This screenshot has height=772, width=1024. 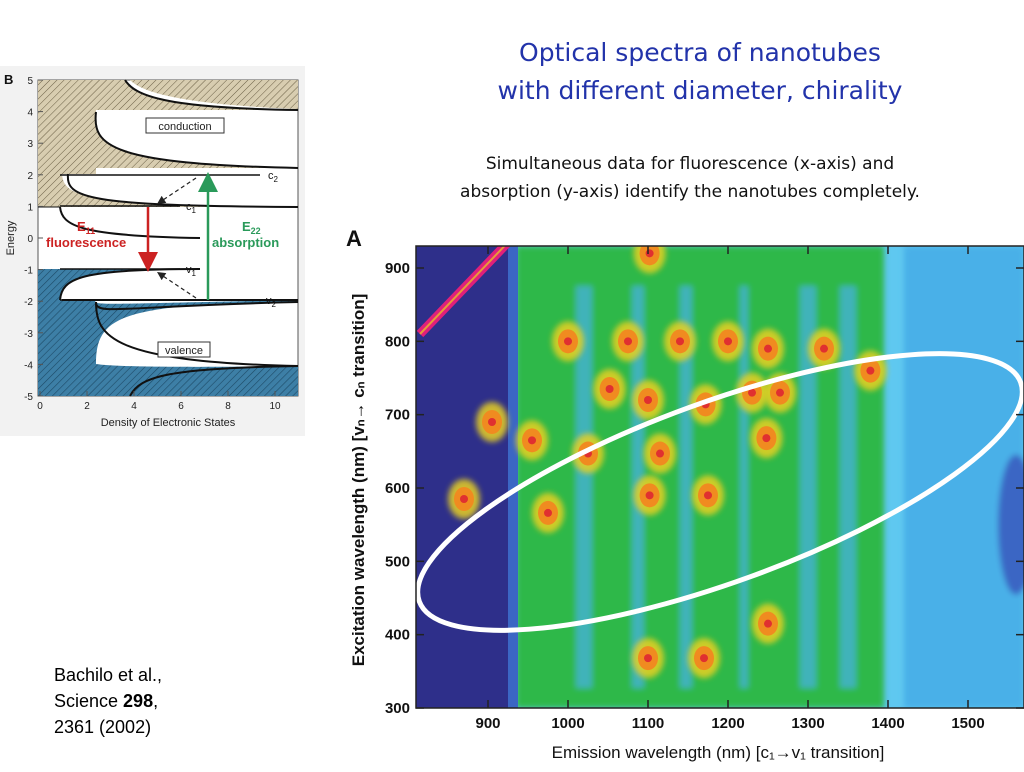 I want to click on band-y-tick-label: 3, so click(x=30, y=144).